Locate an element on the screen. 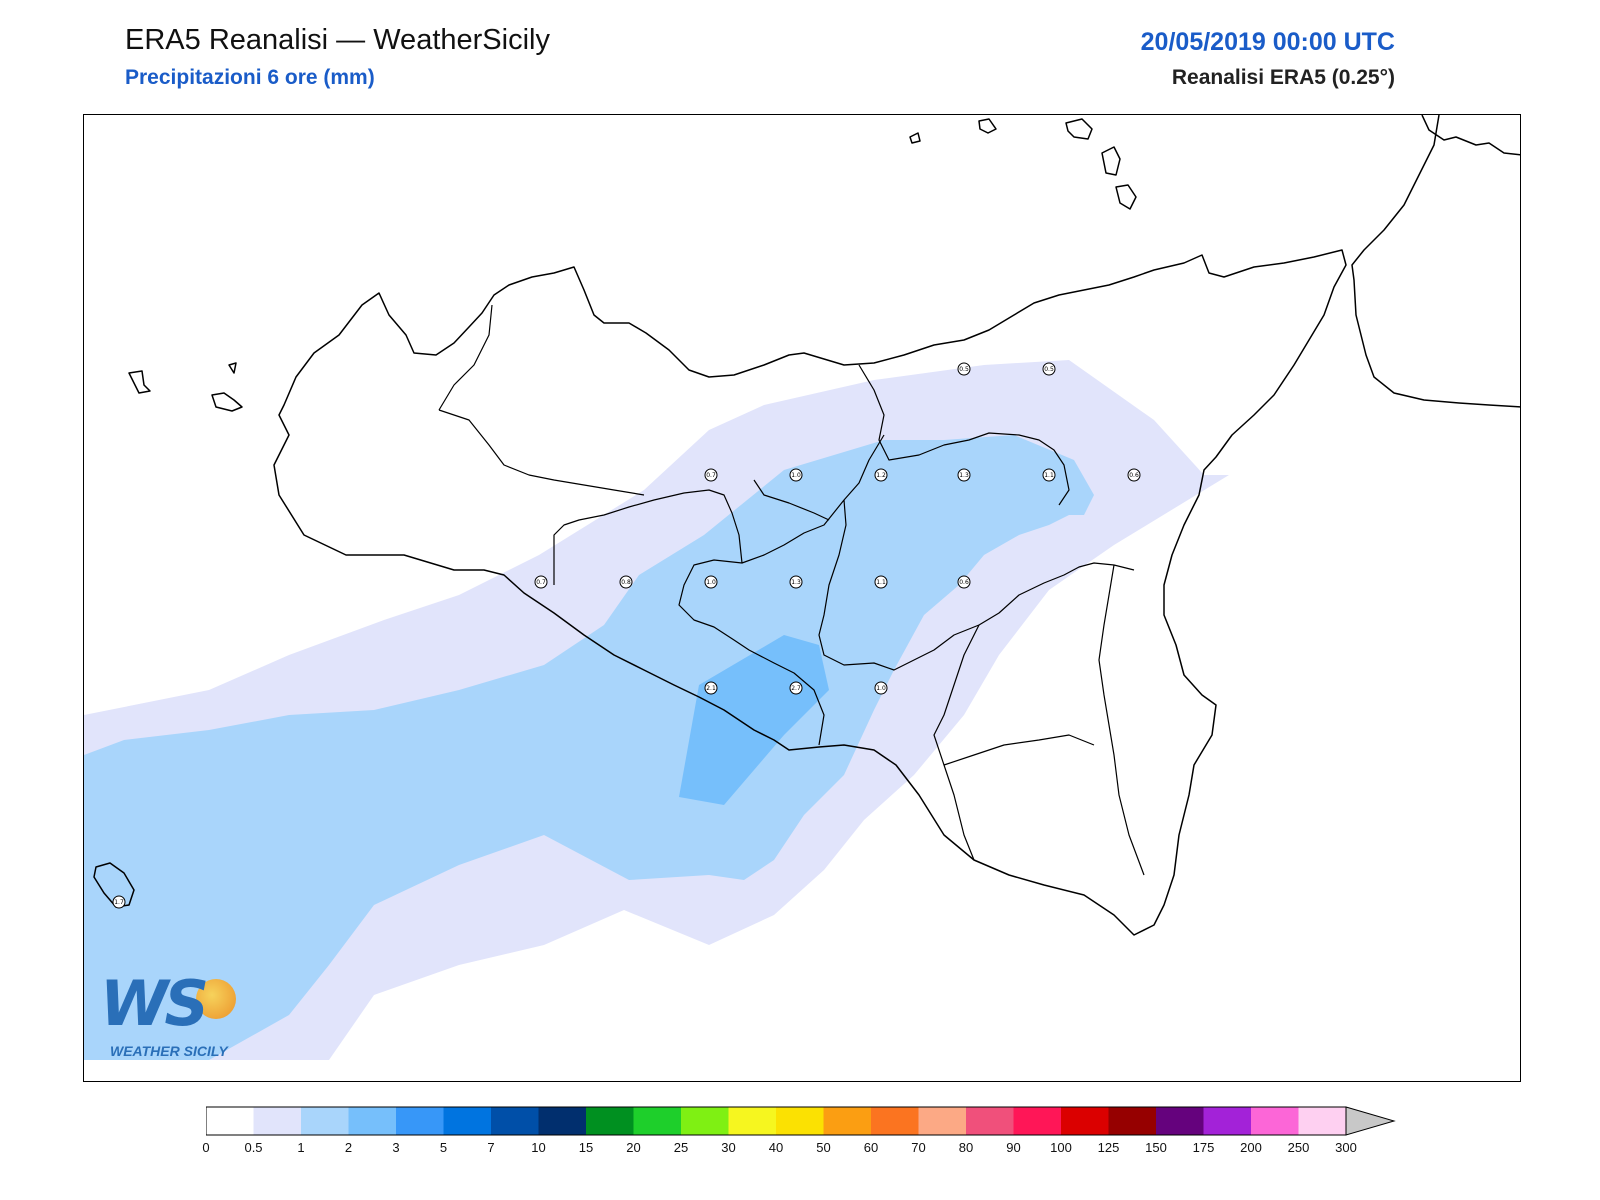  colorbar-tick-label: 100 is located at coordinates (1061, 1147).